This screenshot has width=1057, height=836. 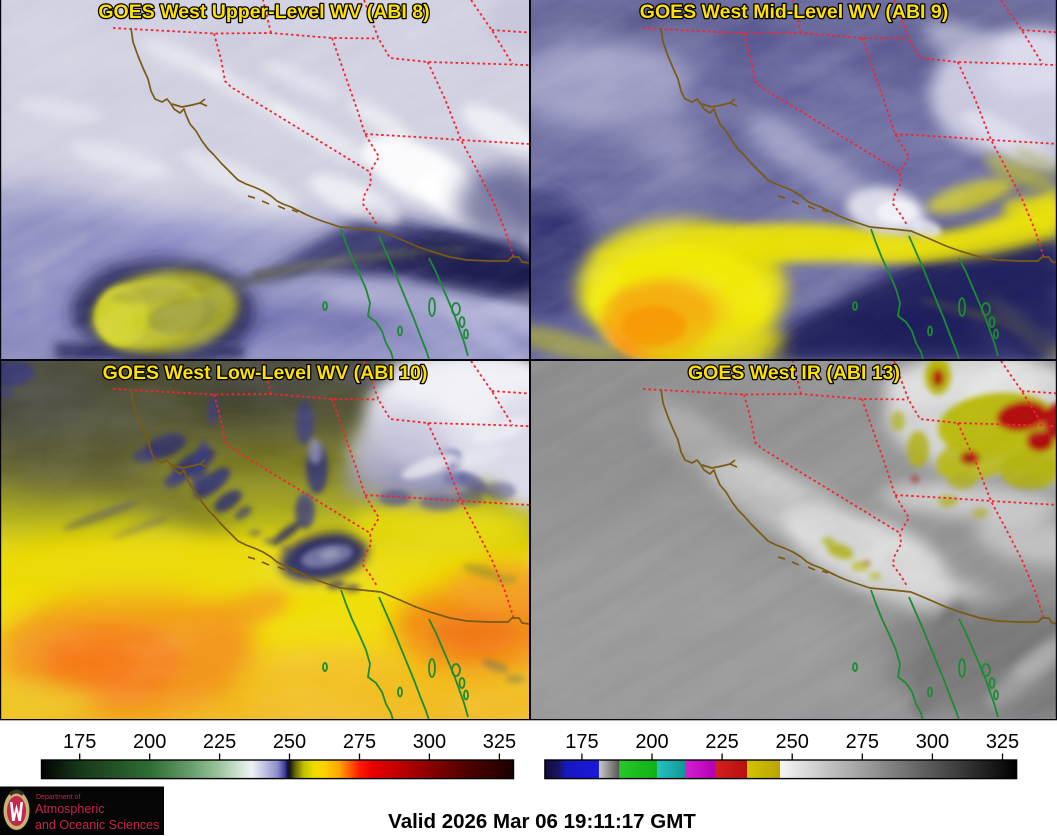 What do you see at coordinates (263, 12) in the screenshot?
I see `svg-text:GOES West Upper-Level WV (ABI: GOES West Upper-Level WV (ABI 8)` at bounding box center [263, 12].